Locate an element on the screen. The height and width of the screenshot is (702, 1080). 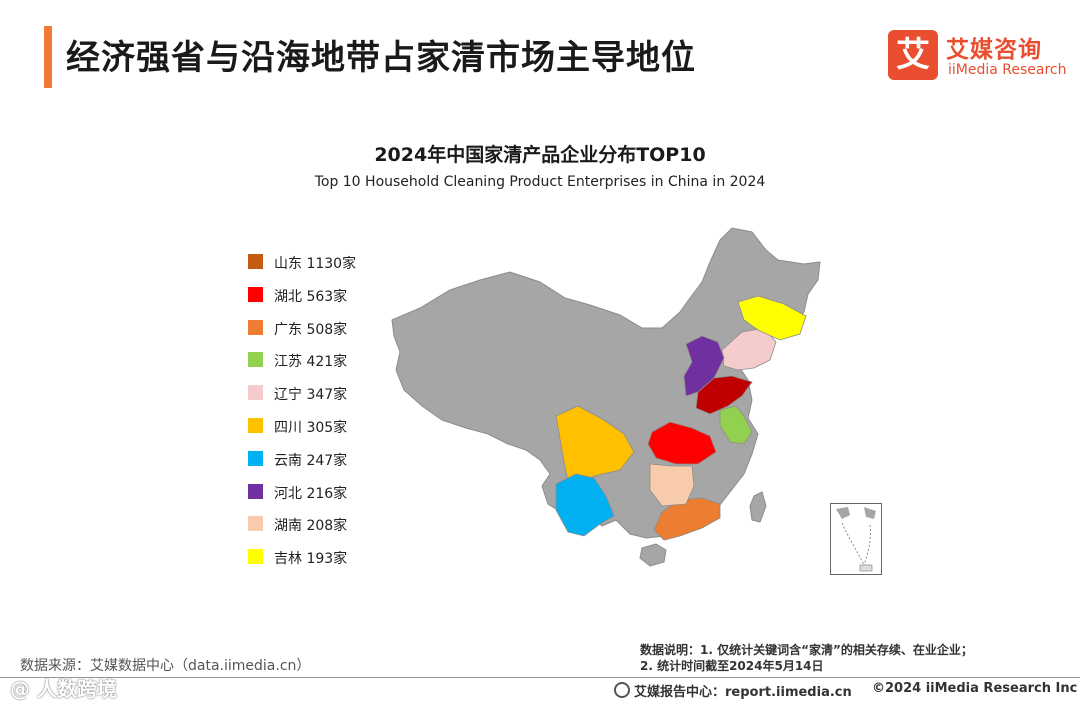
footer-report-center: 艾媒报告中心：report.iimedia.cn is located at coordinates (733, 690).